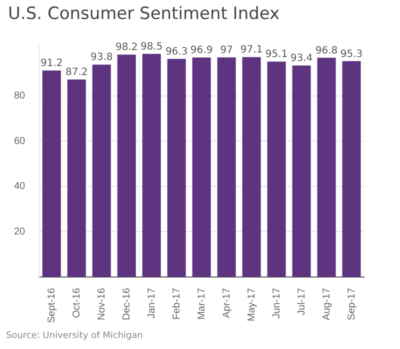  Describe the element at coordinates (126, 48) in the screenshot. I see `data-label: 98.2` at that location.